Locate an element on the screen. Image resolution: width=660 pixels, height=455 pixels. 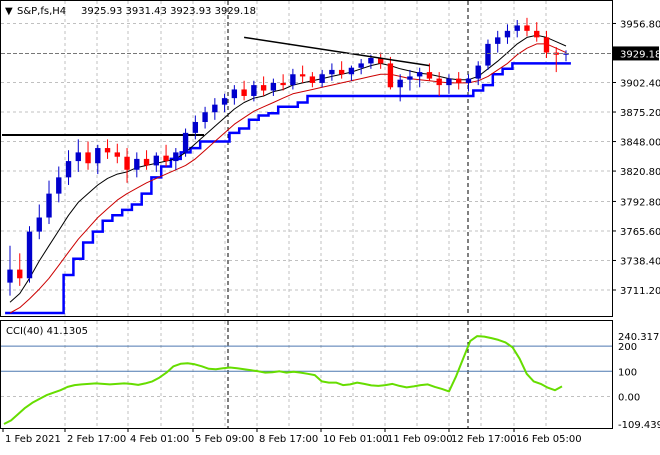
symbol-label: S&P,fs,H4 is located at coordinates (41, 11).